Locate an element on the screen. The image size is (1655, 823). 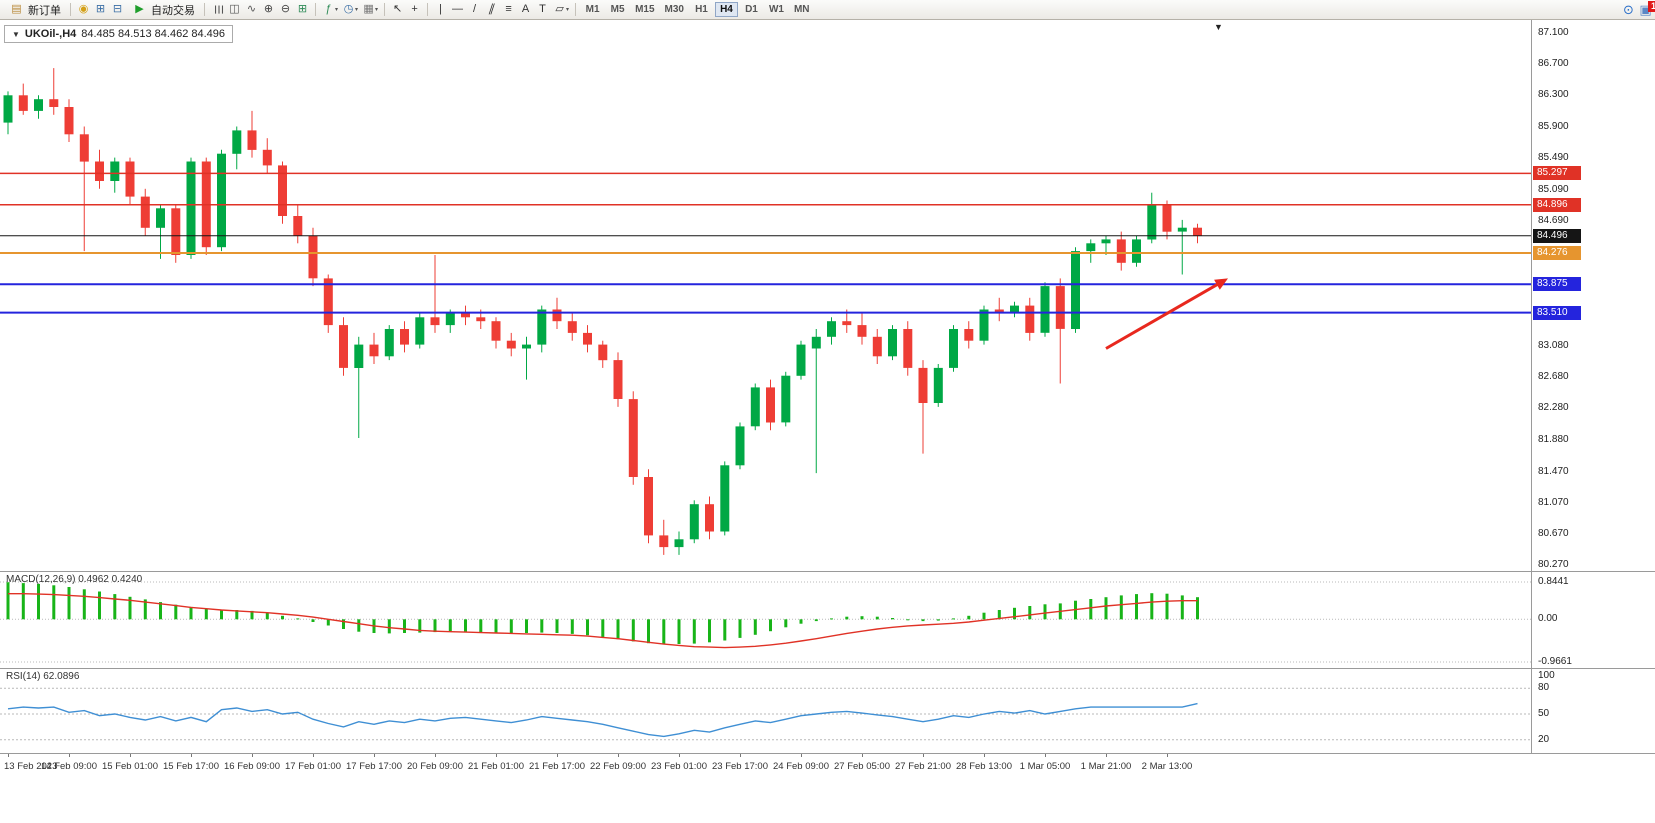
chart-title: ▼ UKOil-,H4 84.485 84.513 84.462 84.496 is located at coordinates (119, 34).